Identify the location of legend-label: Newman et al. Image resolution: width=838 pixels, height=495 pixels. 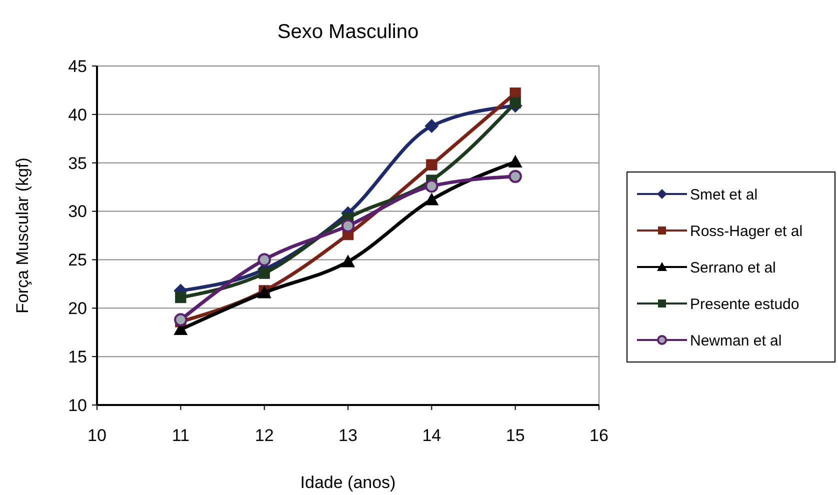
(736, 341).